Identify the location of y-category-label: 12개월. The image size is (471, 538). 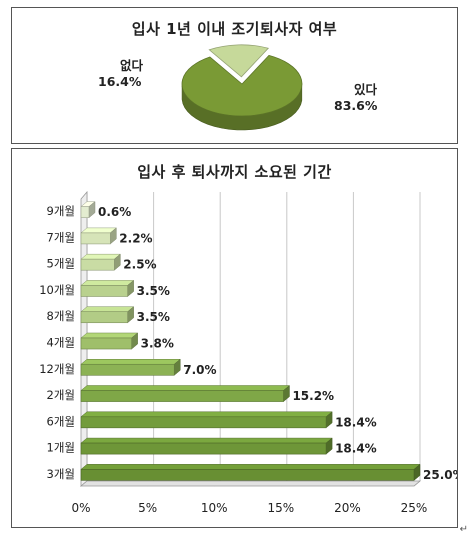
(57, 369).